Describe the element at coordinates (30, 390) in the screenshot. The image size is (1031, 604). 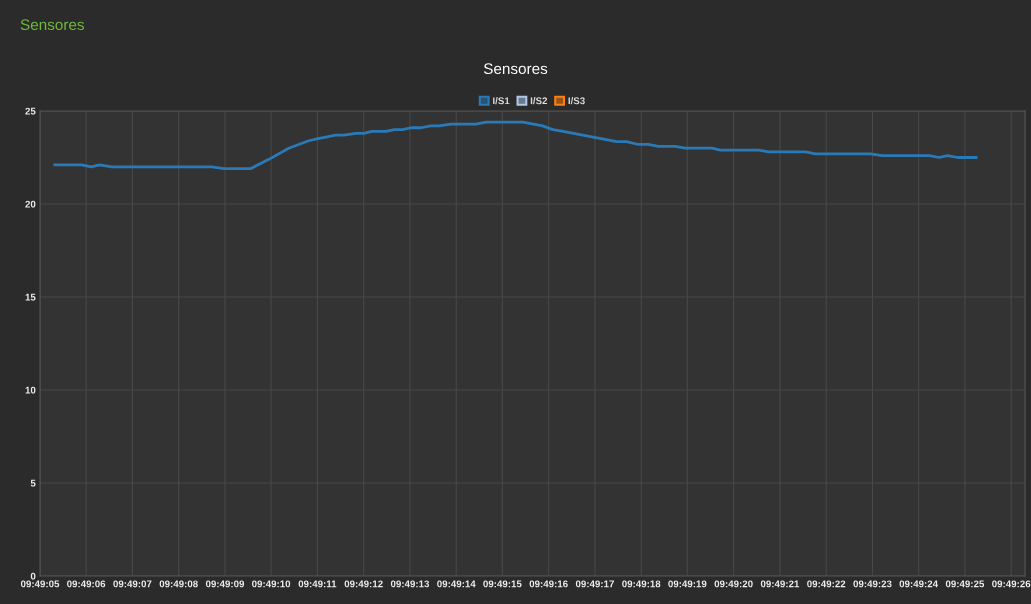
I see `y-tick-label: 10` at that location.